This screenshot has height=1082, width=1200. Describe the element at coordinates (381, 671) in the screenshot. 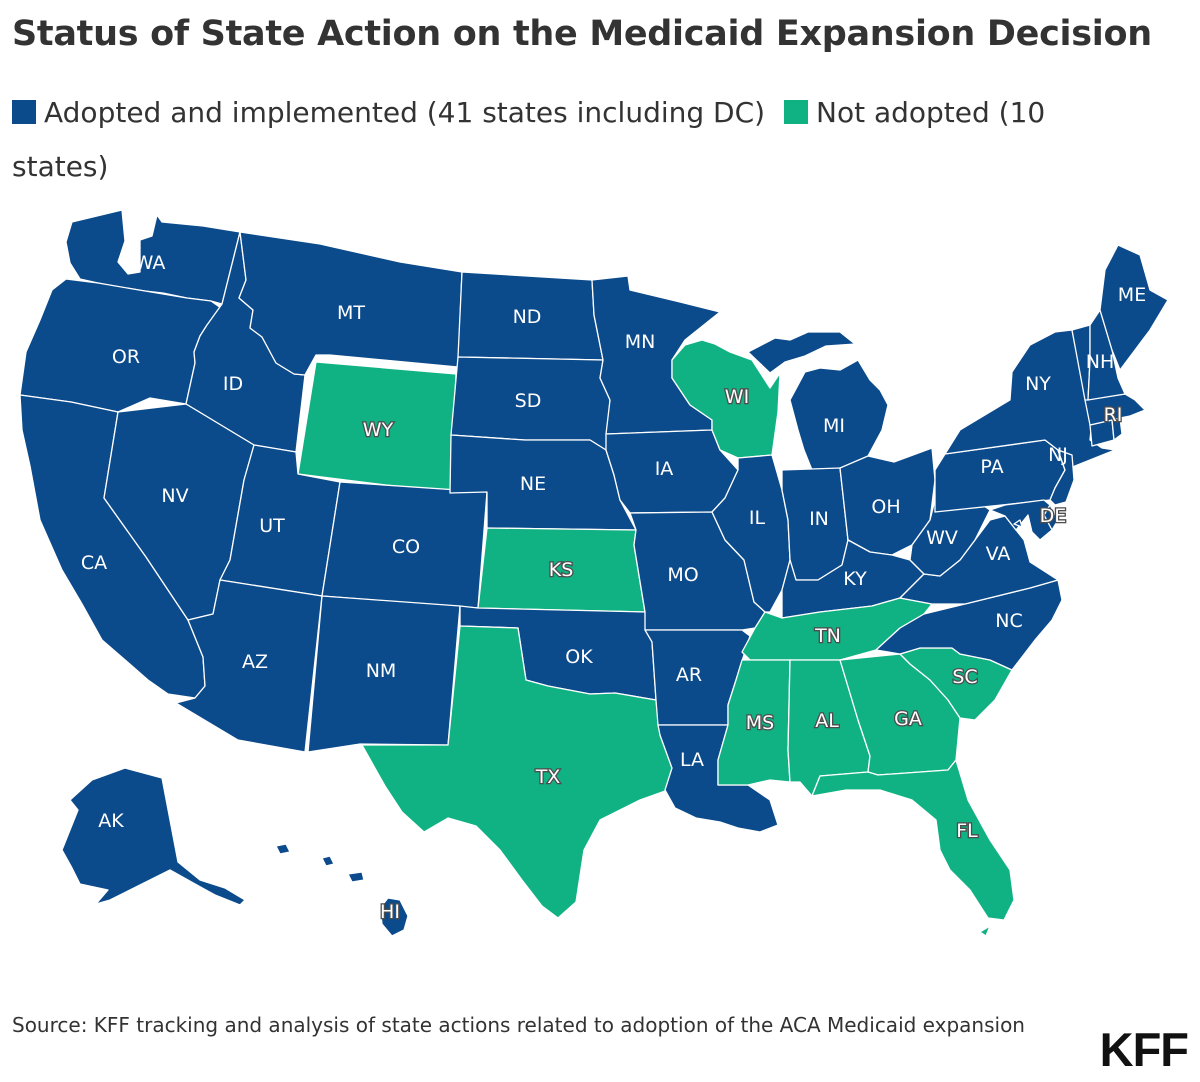

I see `state-label-nm: NM` at that location.